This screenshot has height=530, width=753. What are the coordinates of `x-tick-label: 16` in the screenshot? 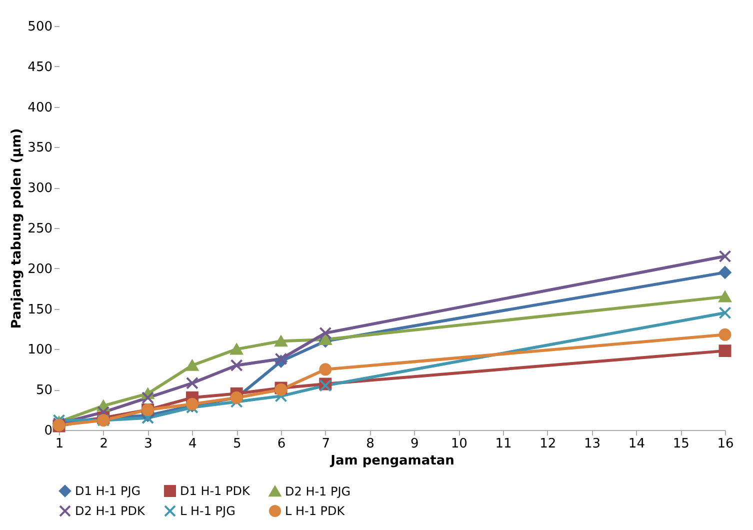 It's located at (725, 444).